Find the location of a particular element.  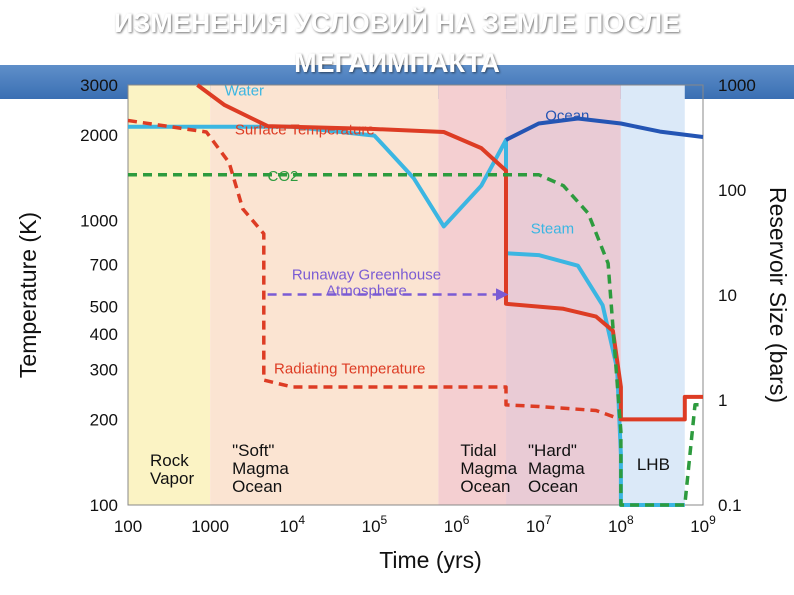

x-axis-label: Time (yrs) is located at coordinates (430, 560).